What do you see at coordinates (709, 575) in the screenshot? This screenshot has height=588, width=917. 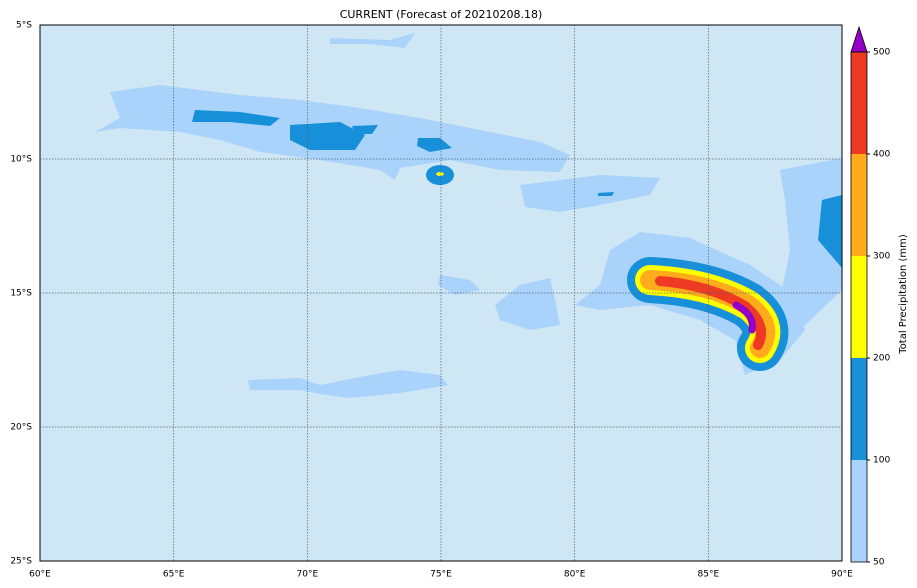 I see `x-tick-label: 85°E` at bounding box center [709, 575].